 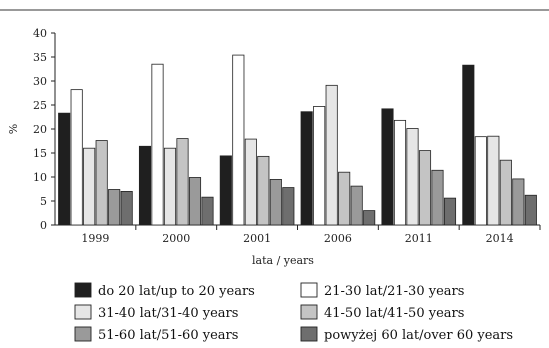 What do you see at coordinates (40, 81) in the screenshot?
I see `y-tick-label: 30` at bounding box center [40, 81].